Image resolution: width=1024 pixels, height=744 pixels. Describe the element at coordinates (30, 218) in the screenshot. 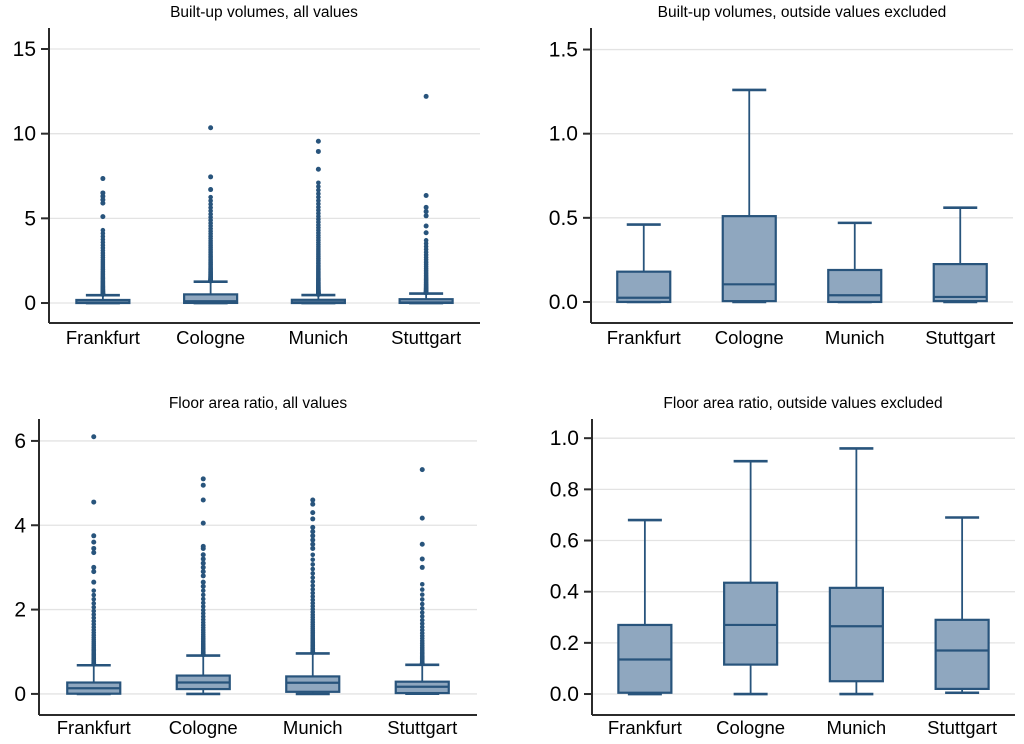

I see `y-tick-label: 5` at that location.